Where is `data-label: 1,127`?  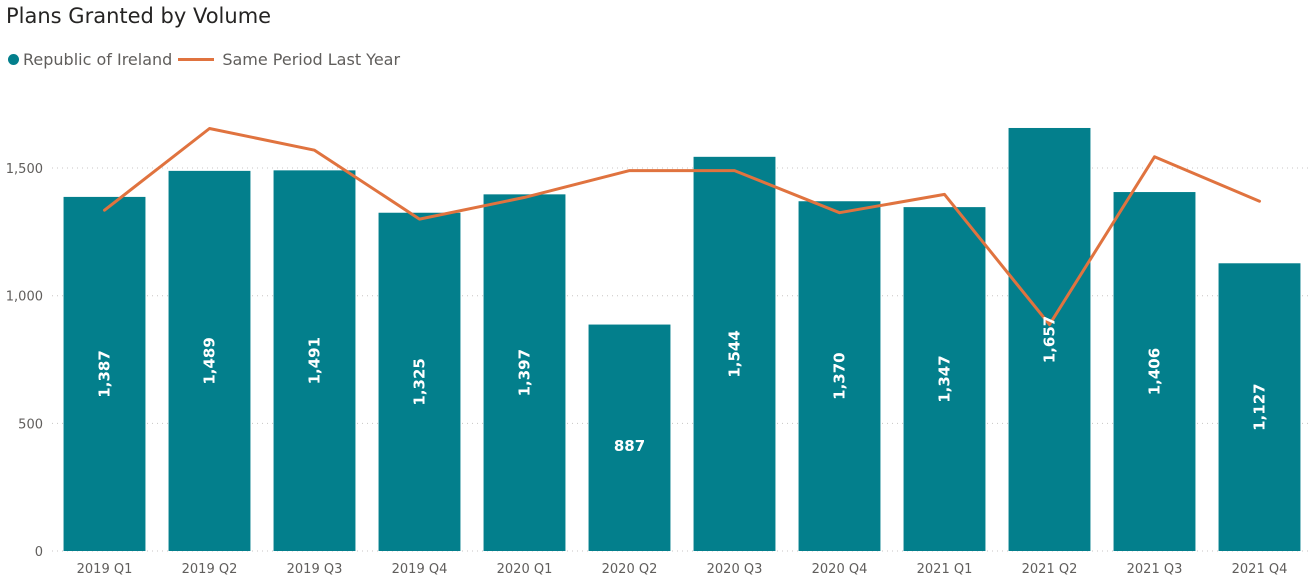
data-label: 1,127 is located at coordinates (1260, 406).